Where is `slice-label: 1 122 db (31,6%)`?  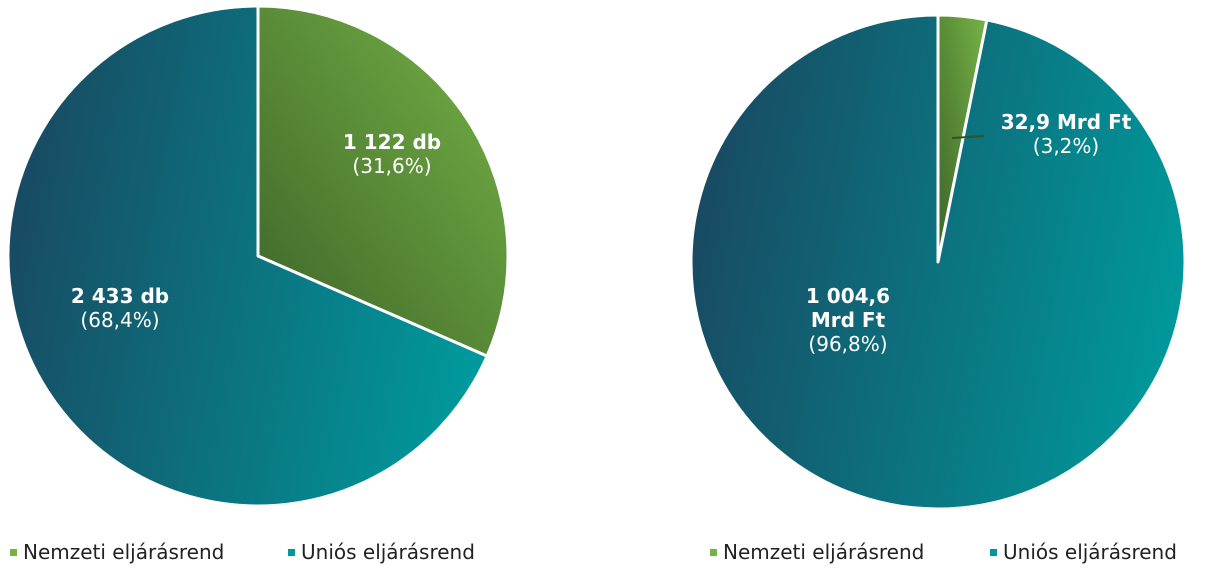
slice-label: 1 122 db (31,6%) is located at coordinates (392, 154).